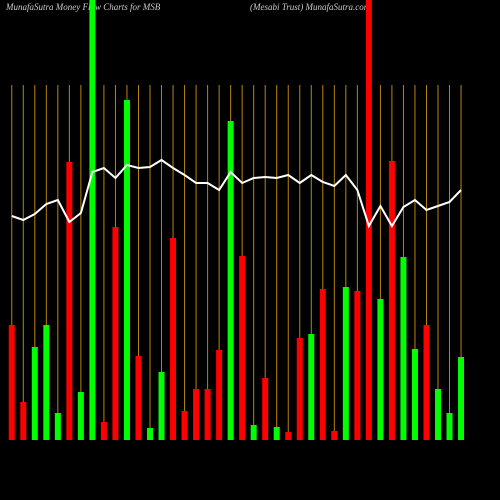 The width and height of the screenshot is (500, 500). I want to click on chart-subtitle: (Mesabi Trust) MunafaSutra.com, so click(310, 7).